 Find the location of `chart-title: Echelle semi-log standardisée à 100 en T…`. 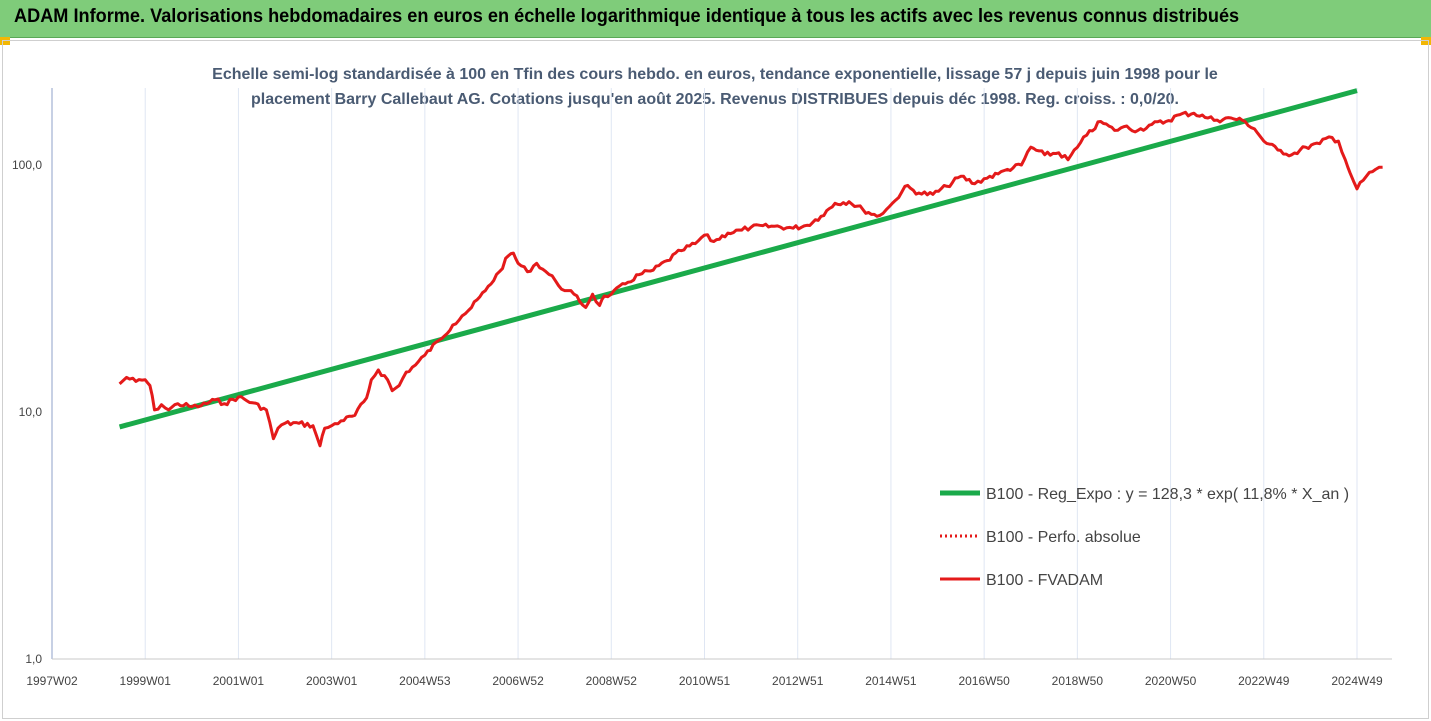

chart-title: Echelle semi-log standardisée à 100 en T… is located at coordinates (715, 87).